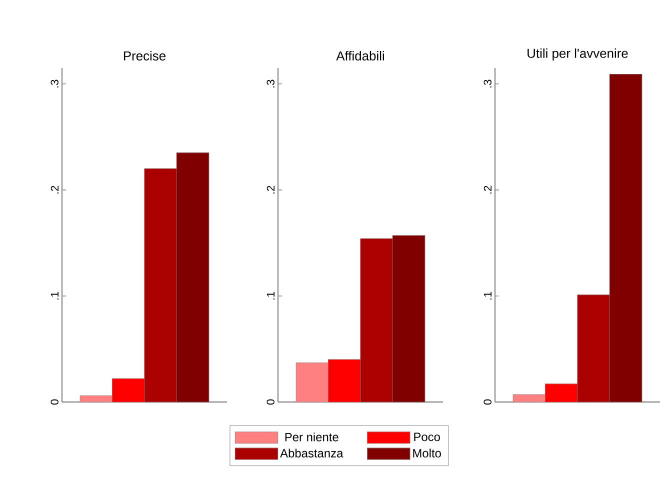 This screenshot has height=491, width=670. I want to click on legend-label: Molto, so click(427, 453).